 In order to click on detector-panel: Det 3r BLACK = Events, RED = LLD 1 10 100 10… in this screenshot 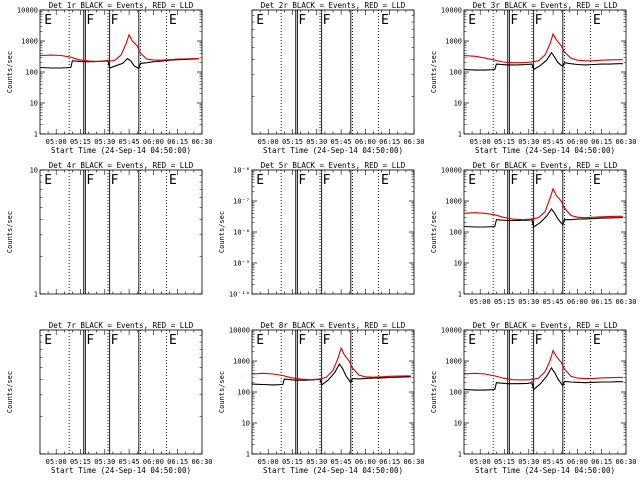, I will do `click(533, 78)`.